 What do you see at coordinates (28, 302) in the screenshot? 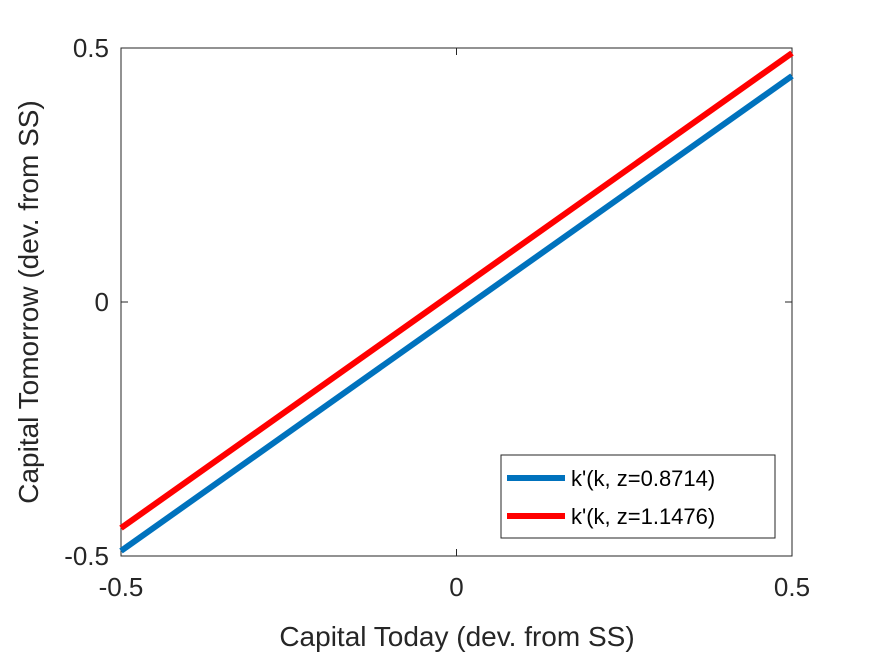
I see `y-axis-label: Capital Tomorrow (dev. from SS)` at bounding box center [28, 302].